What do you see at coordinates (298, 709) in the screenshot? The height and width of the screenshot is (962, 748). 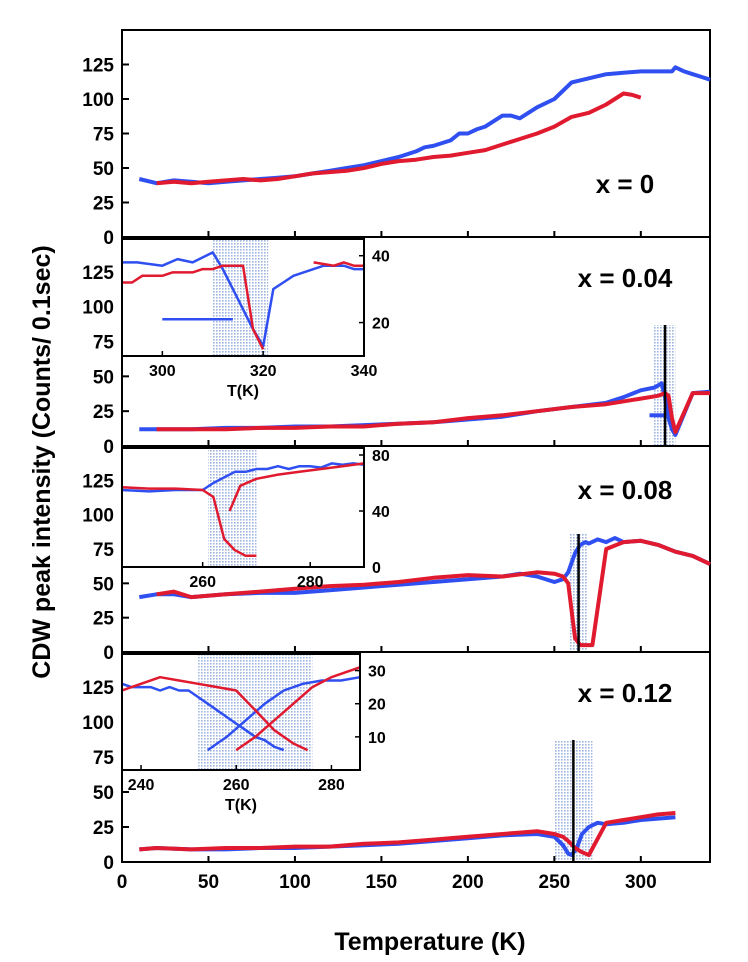 I see `inset-series-red-rise` at bounding box center [298, 709].